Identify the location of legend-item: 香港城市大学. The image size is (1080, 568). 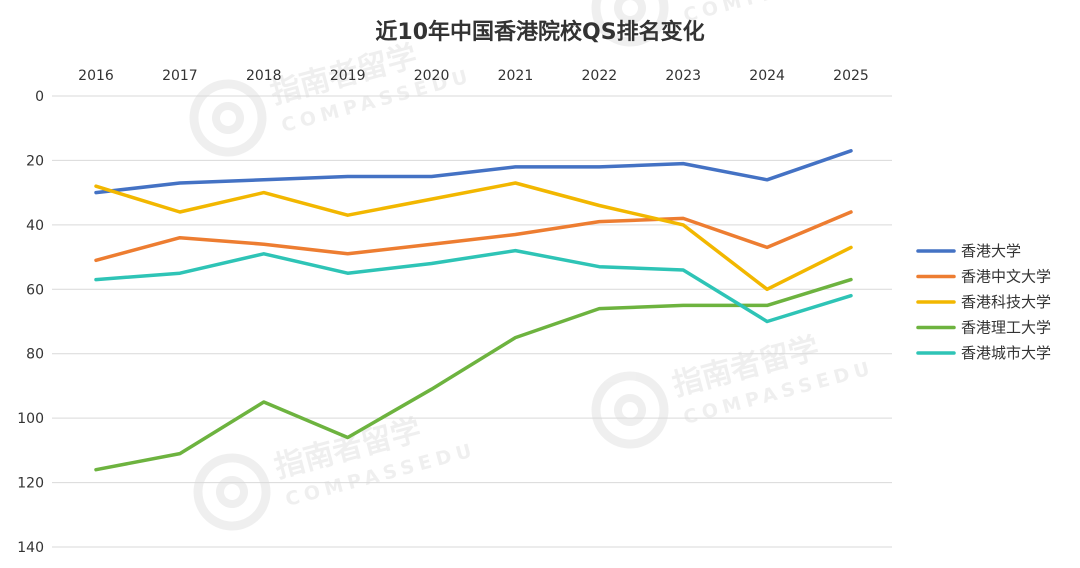
(983, 353).